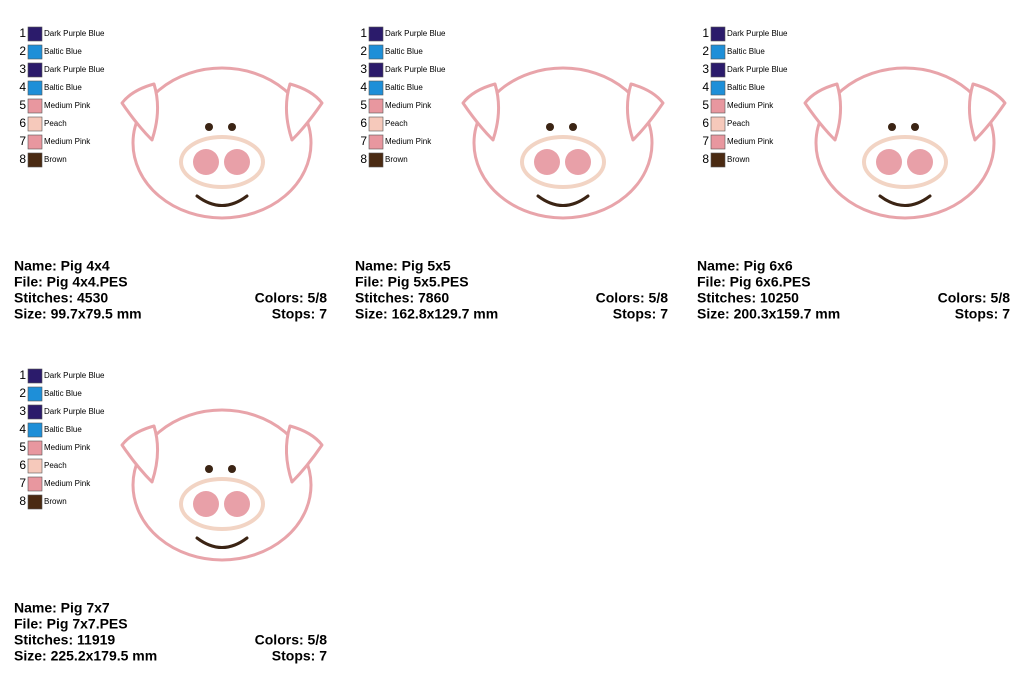  What do you see at coordinates (85, 656) in the screenshot?
I see `design-size: Size: 225.2x179.5 mm` at bounding box center [85, 656].